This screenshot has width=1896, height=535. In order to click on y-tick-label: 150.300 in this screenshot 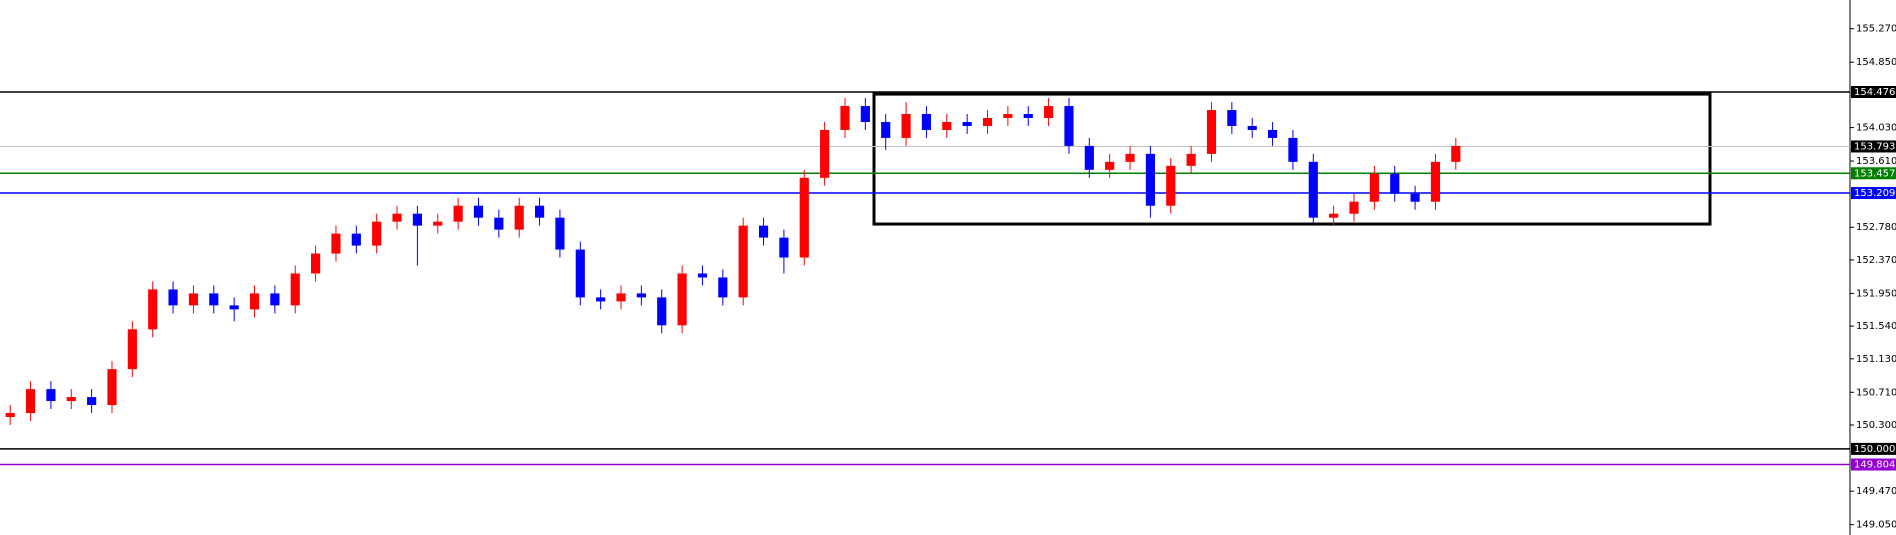, I will do `click(1876, 425)`.